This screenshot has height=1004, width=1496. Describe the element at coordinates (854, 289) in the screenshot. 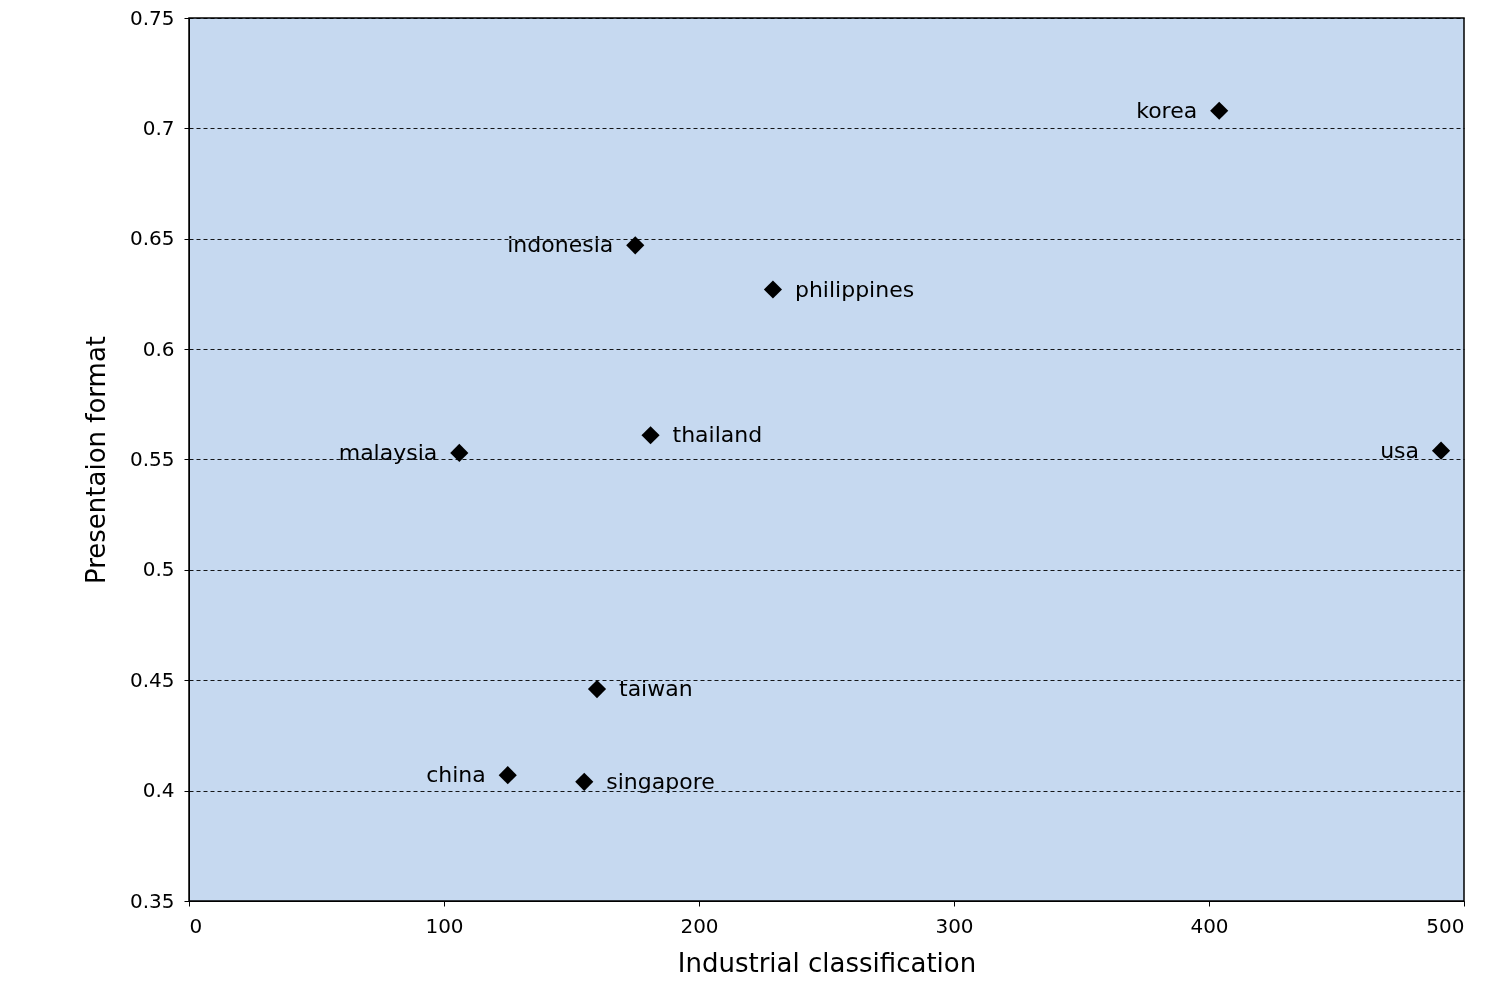

I see `annotation: philippines` at that location.